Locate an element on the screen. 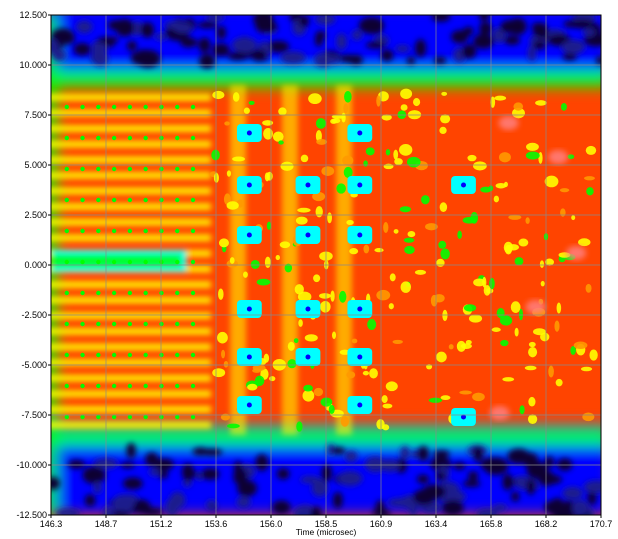 The height and width of the screenshot is (539, 618). y-tick-label: 5.000 is located at coordinates (35, 165).